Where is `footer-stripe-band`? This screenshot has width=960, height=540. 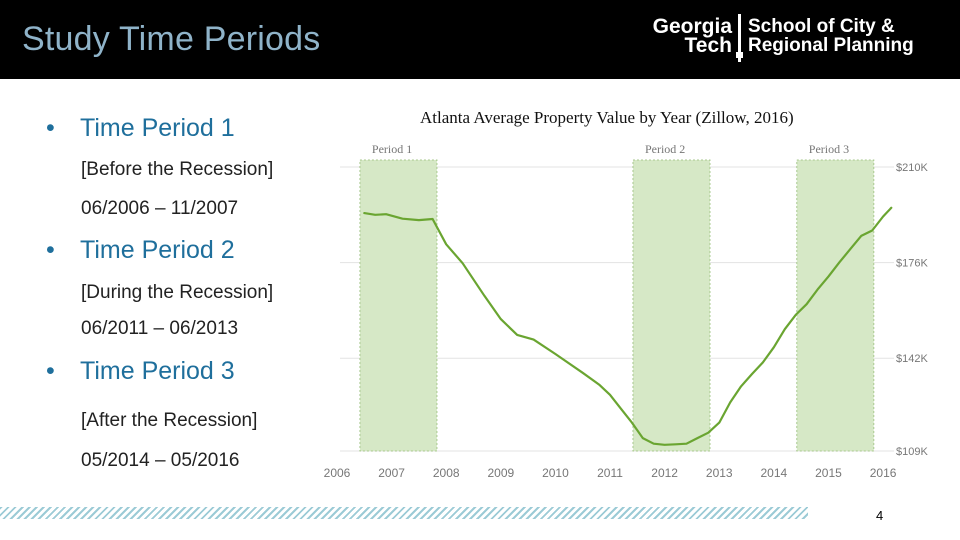
footer-stripe-band is located at coordinates (404, 513).